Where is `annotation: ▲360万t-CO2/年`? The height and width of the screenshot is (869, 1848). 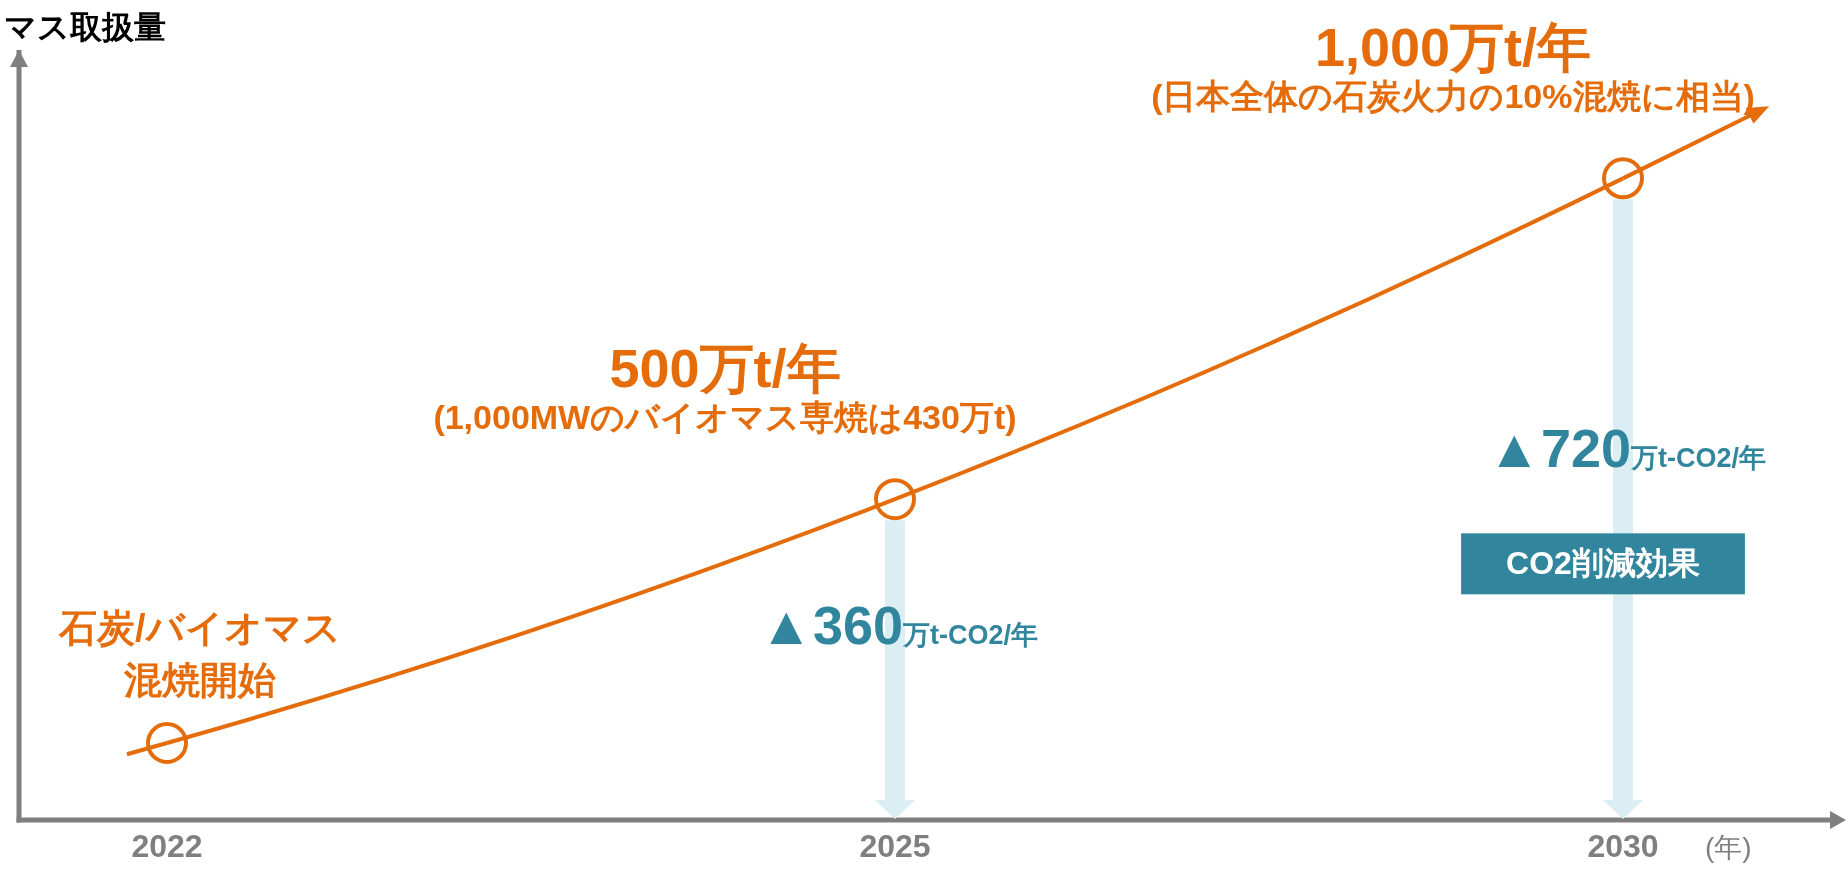
annotation: ▲360万t-CO2/年 is located at coordinates (898, 624).